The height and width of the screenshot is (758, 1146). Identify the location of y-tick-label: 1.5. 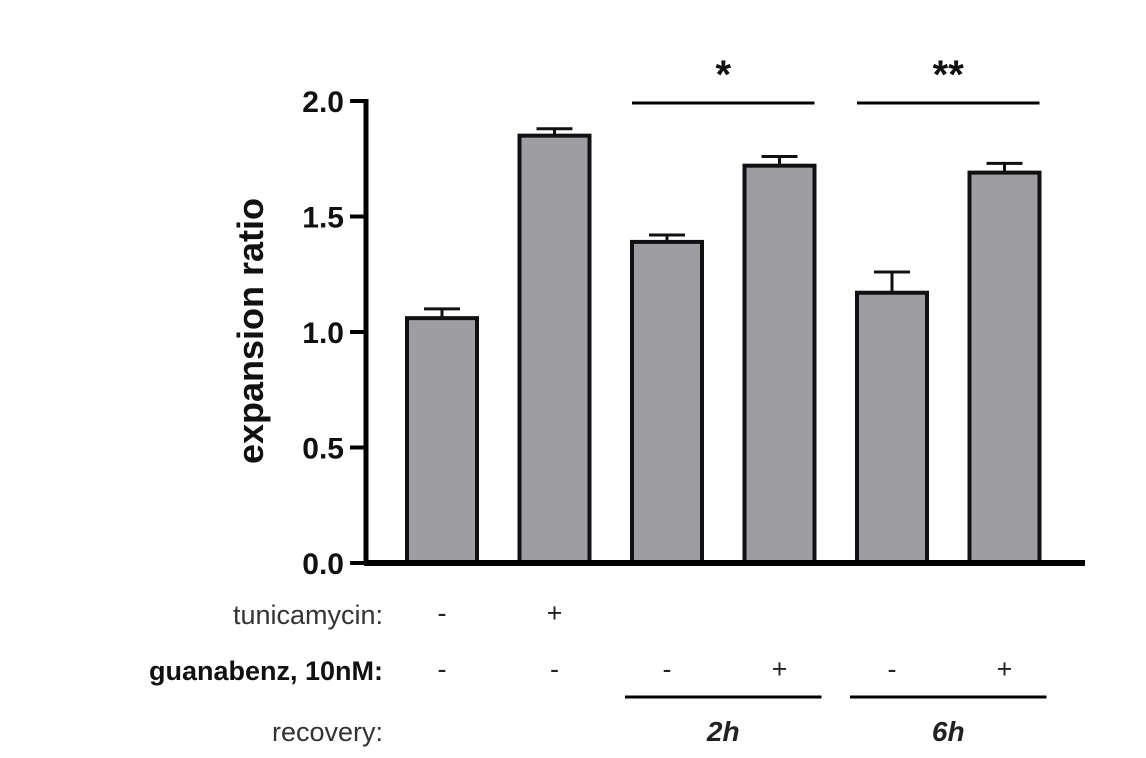
(323, 218).